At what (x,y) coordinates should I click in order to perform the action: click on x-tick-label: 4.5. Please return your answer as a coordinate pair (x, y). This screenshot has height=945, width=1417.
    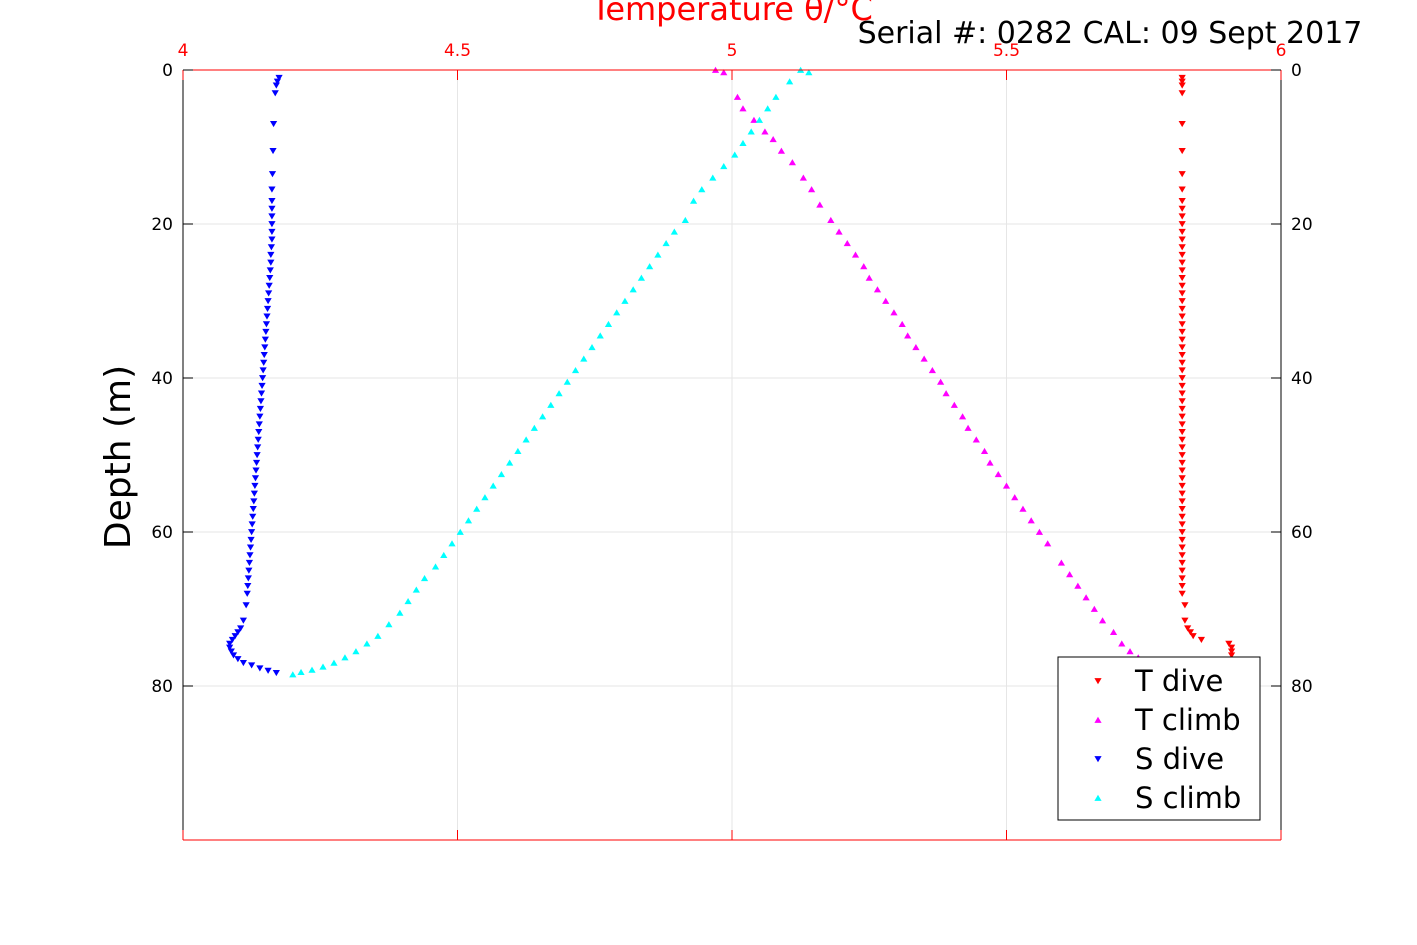
    Looking at the image, I should click on (457, 51).